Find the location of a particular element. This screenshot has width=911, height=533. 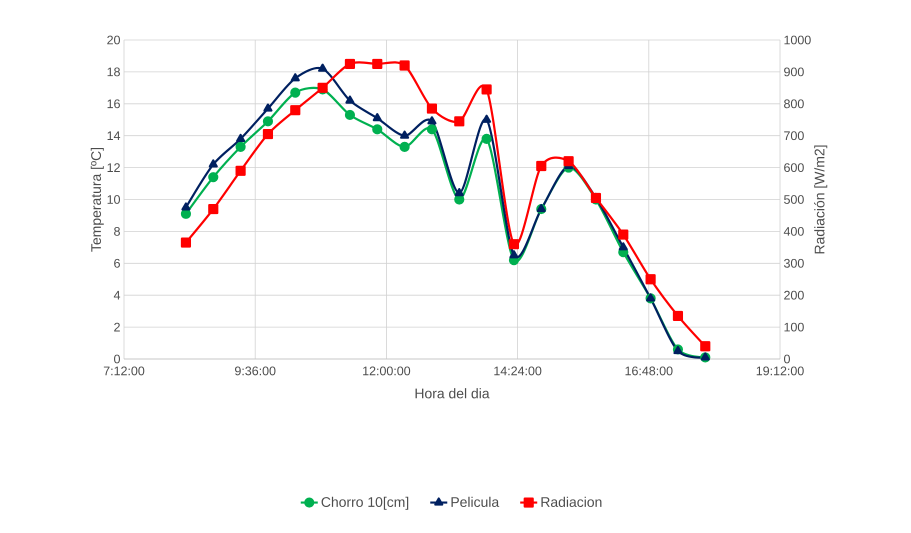

y-tick-label: 12 is located at coordinates (114, 167).